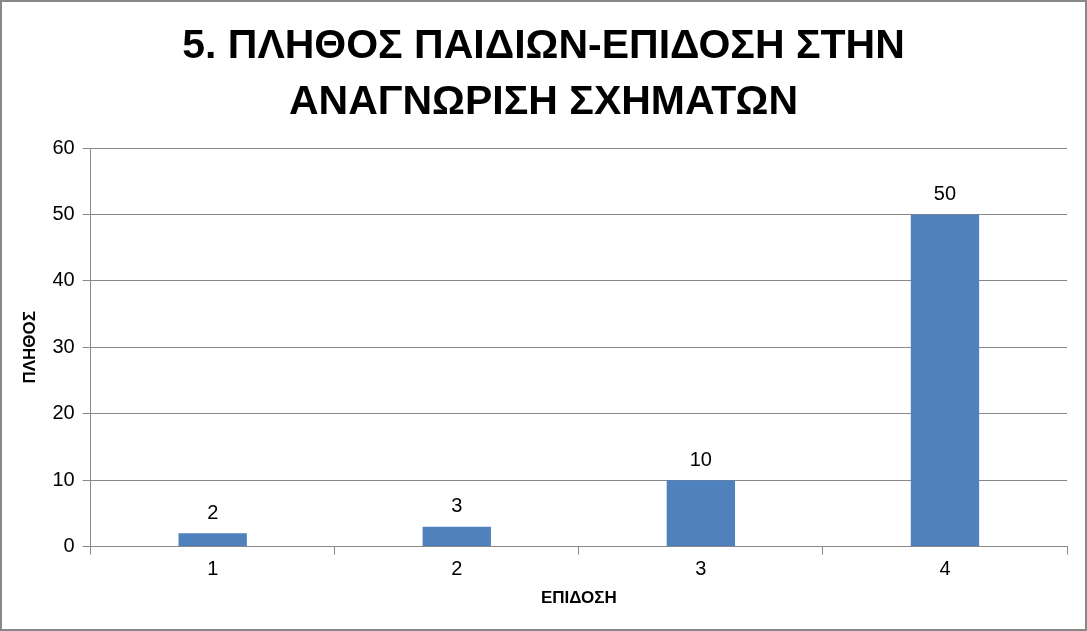 This screenshot has height=631, width=1087. What do you see at coordinates (29, 347) in the screenshot?
I see `y-axis-title: ΠΛΗΘΟΣ` at bounding box center [29, 347].